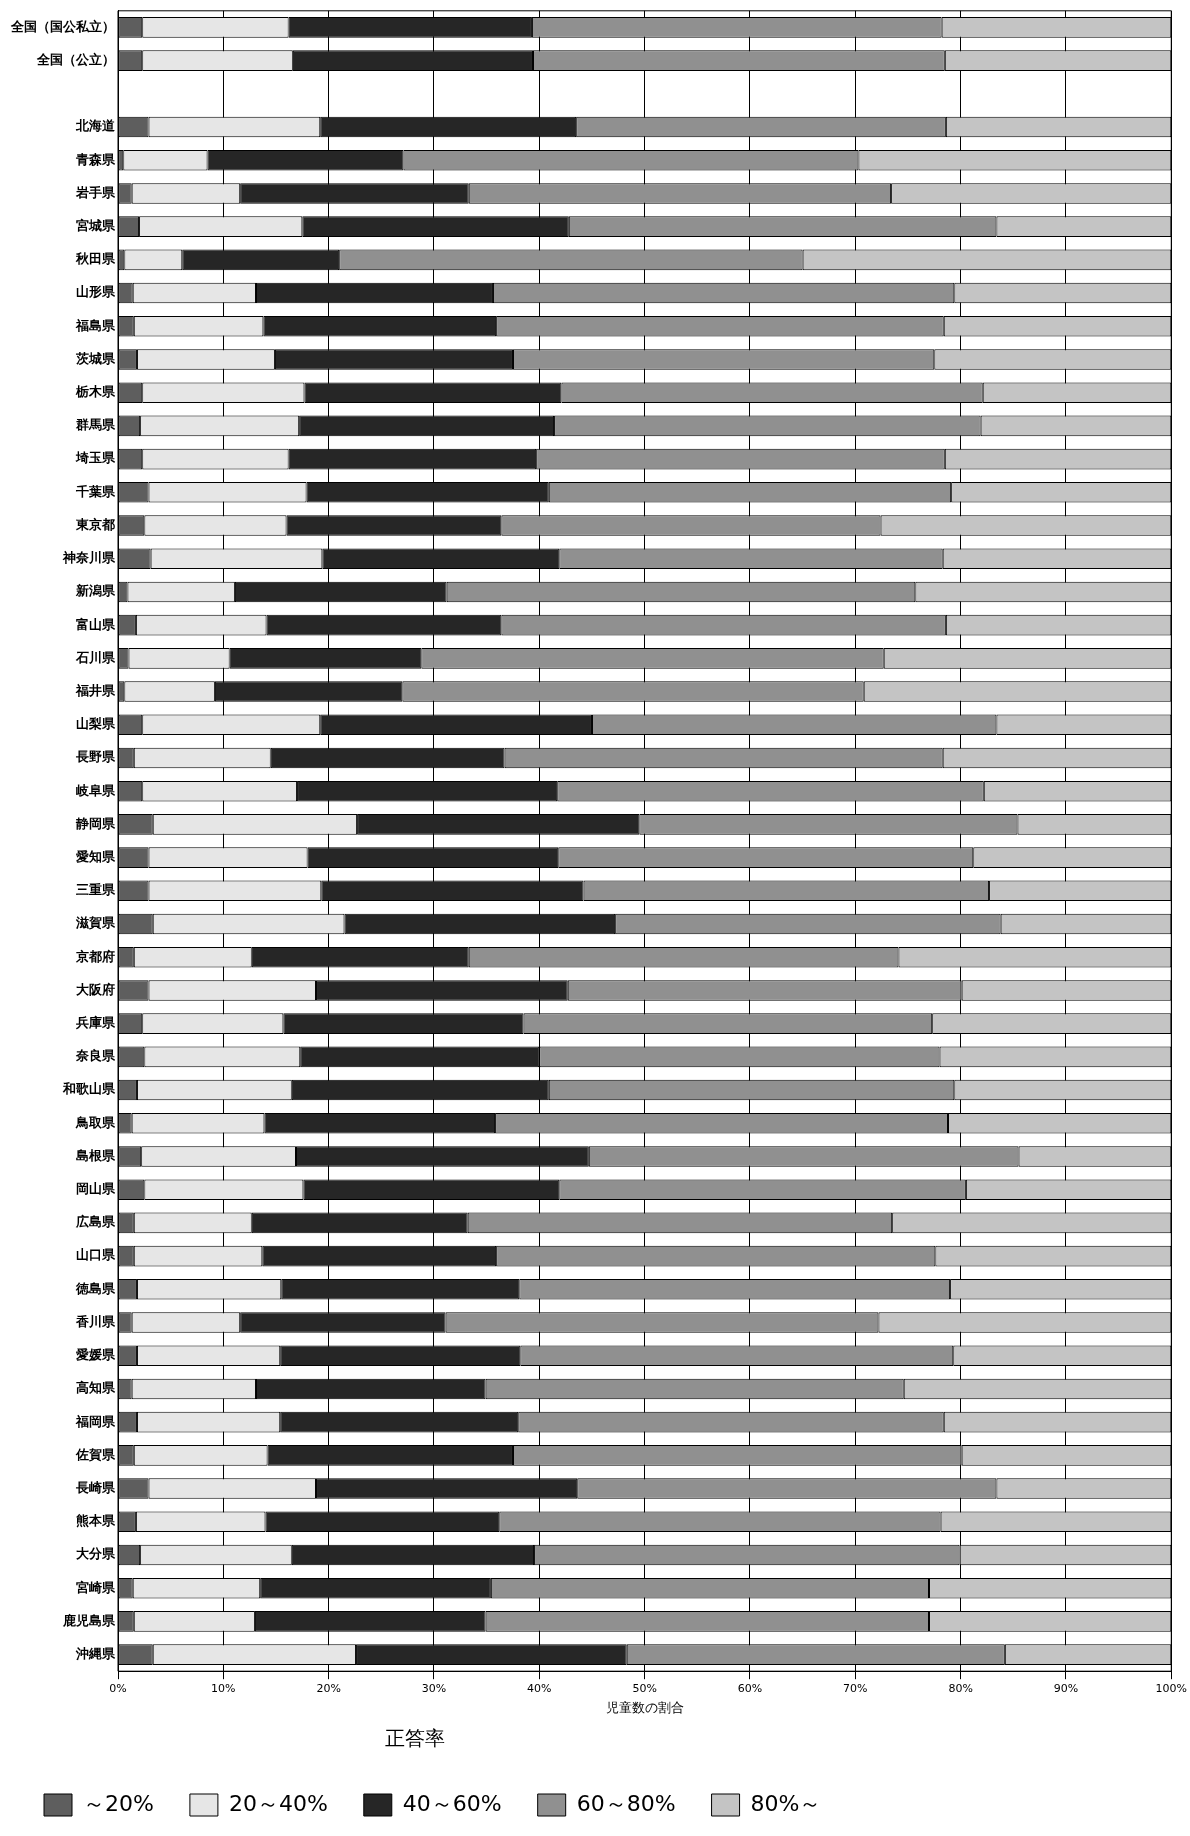 This screenshot has width=1190, height=1836. I want to click on y-tick-label: 静岡県, so click(95, 823).